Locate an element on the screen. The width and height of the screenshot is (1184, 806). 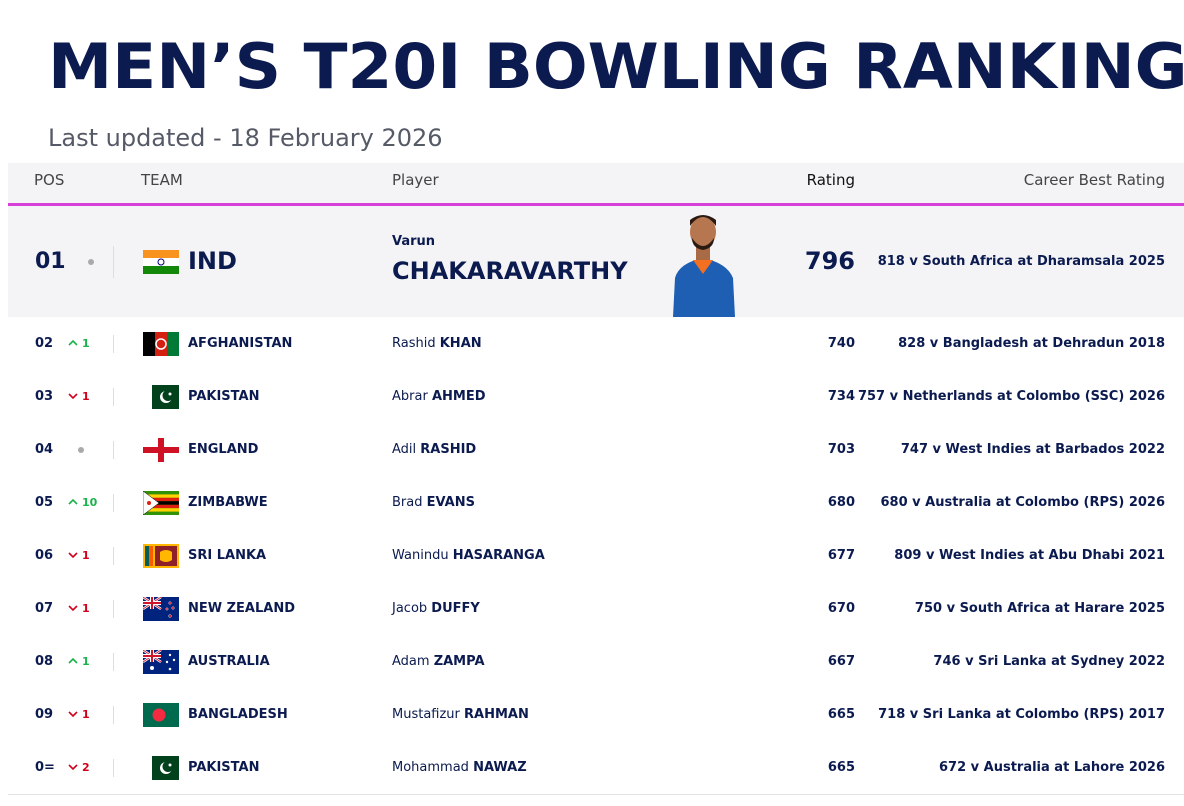
player-first-name: Rashid is located at coordinates (414, 343).